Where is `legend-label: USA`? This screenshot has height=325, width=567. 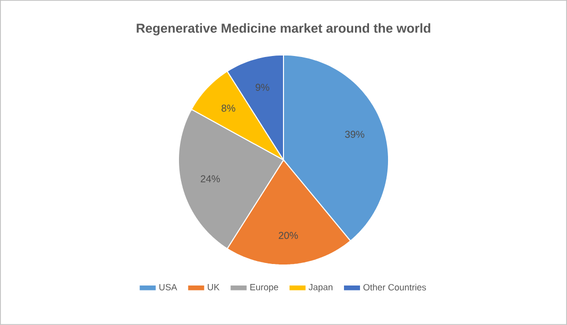
legend-label: USA is located at coordinates (168, 287).